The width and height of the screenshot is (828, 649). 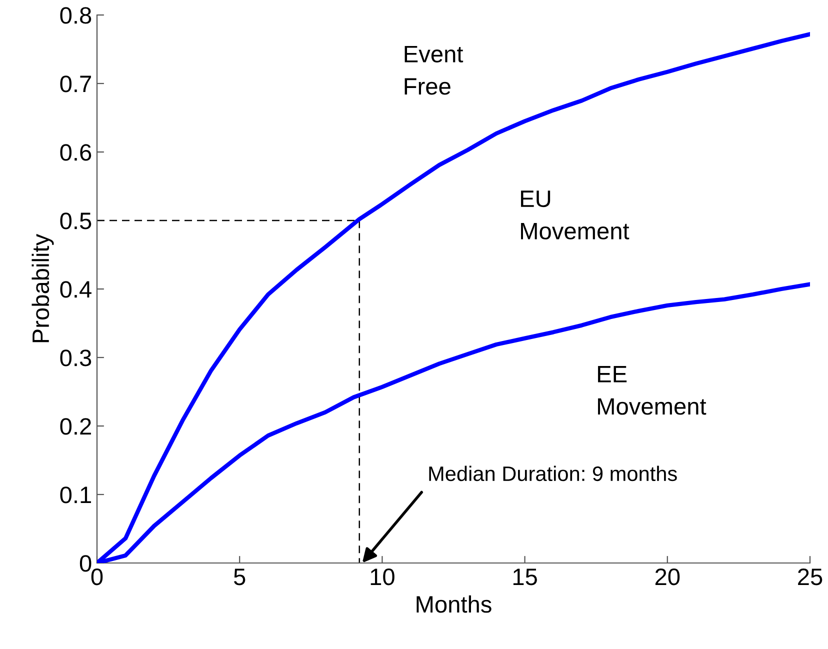 I want to click on x-tick-label: 10, so click(x=382, y=577).